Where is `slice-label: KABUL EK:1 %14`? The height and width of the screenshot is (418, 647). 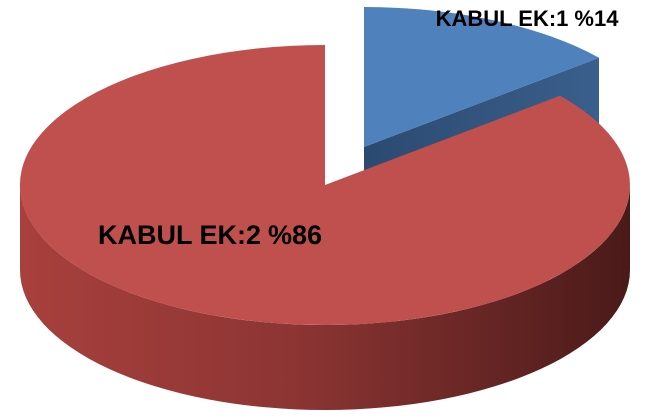
slice-label: KABUL EK:1 %14 is located at coordinates (528, 18).